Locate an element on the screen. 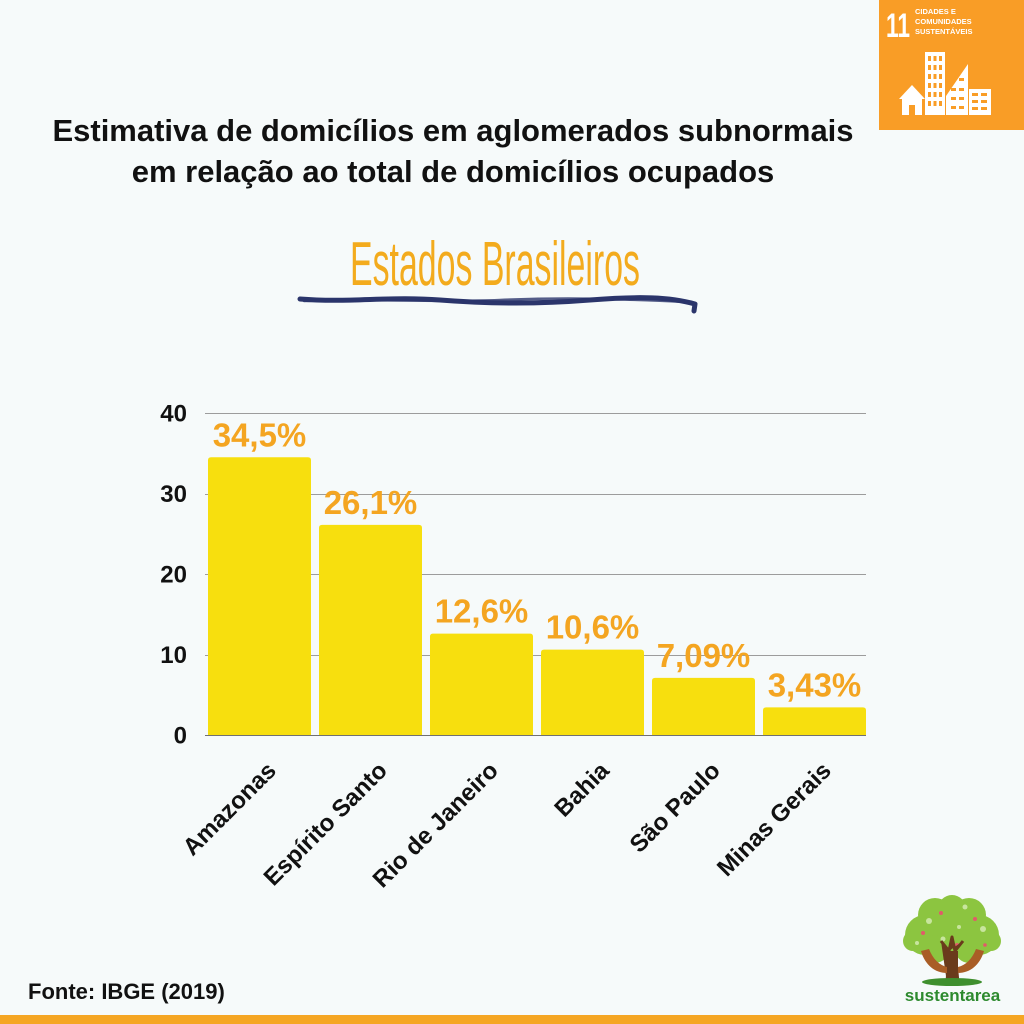 The width and height of the screenshot is (1024, 1024). sustentarea-tree-hands-icon is located at coordinates (952, 940).